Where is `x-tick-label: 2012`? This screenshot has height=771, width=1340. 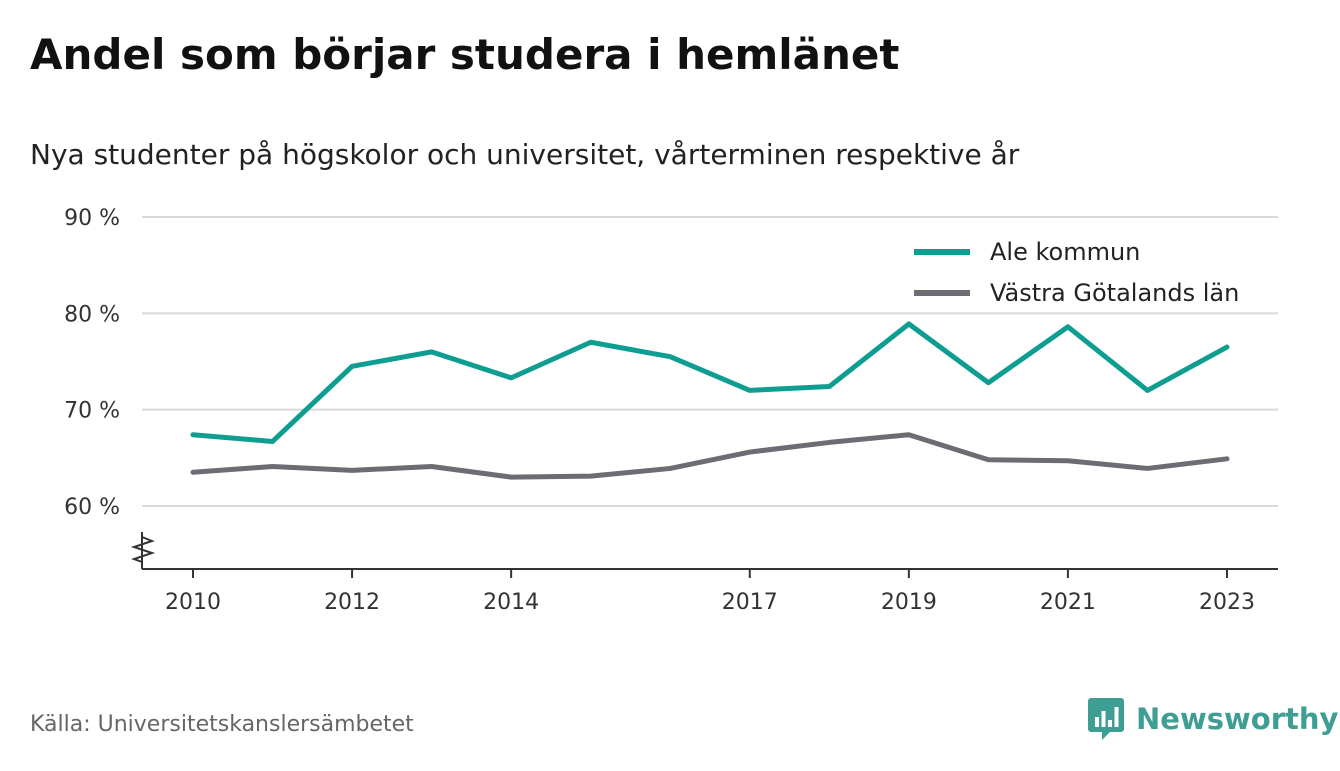
x-tick-label: 2012 is located at coordinates (352, 602).